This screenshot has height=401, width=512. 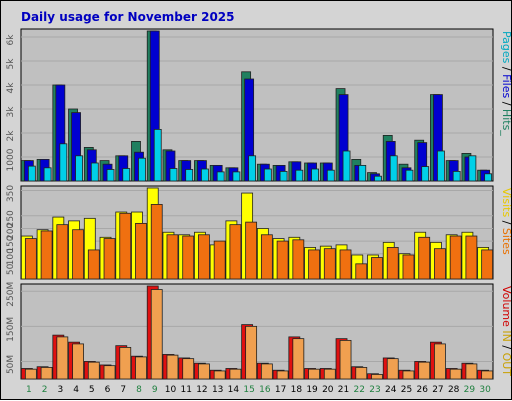 I want to click on day-label: 5, so click(x=92, y=390).